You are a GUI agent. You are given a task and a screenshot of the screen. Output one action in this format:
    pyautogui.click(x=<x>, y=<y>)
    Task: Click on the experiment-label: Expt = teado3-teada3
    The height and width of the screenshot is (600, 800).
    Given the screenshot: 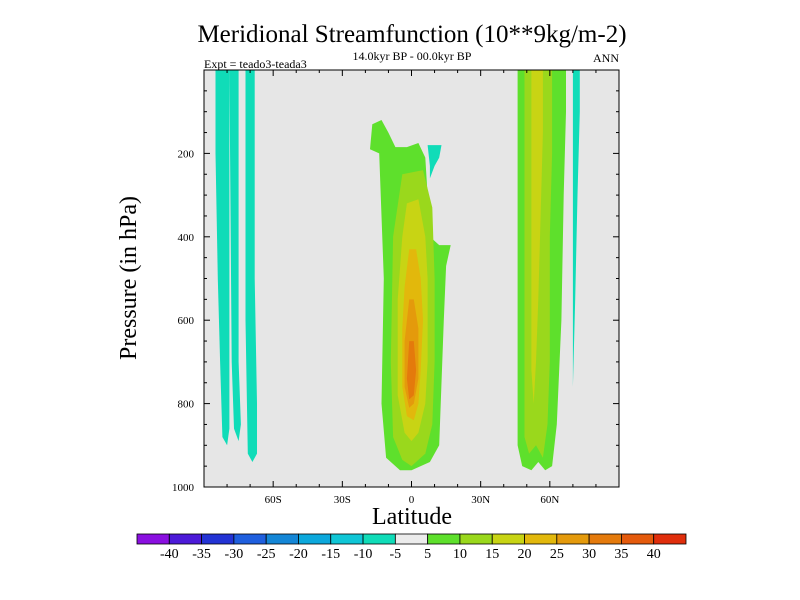 What is the action you would take?
    pyautogui.click(x=255, y=64)
    